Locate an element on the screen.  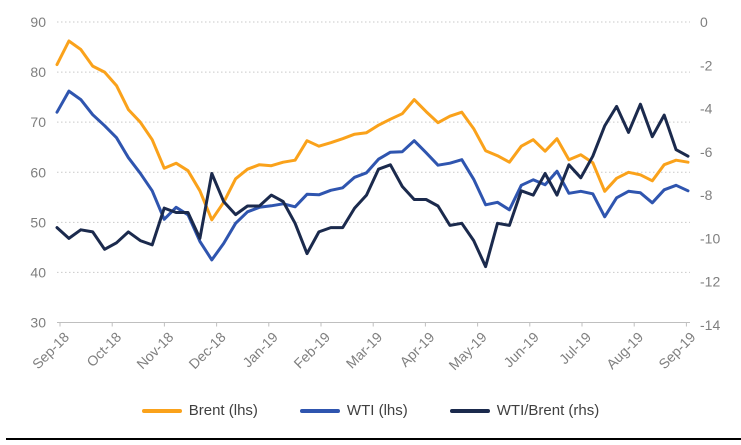
left-axis-labels: 90 80 70 60 50 40 30 is located at coordinates (38, 172).